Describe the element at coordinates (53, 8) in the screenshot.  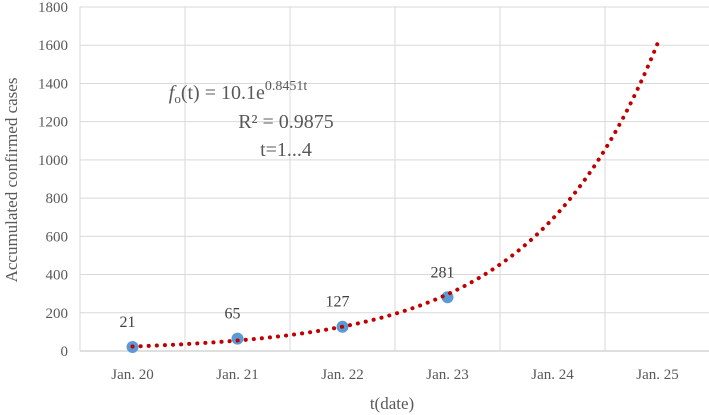
I see `y-tick-label: 1800` at that location.